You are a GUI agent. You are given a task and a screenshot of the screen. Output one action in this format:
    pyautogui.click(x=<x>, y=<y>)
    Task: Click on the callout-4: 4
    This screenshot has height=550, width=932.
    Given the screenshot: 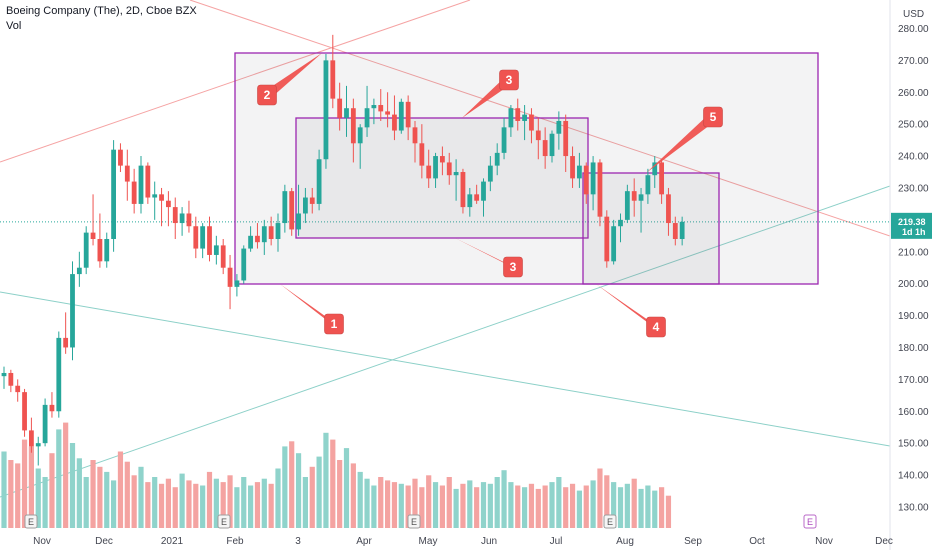 What is the action you would take?
    pyautogui.click(x=631, y=311)
    